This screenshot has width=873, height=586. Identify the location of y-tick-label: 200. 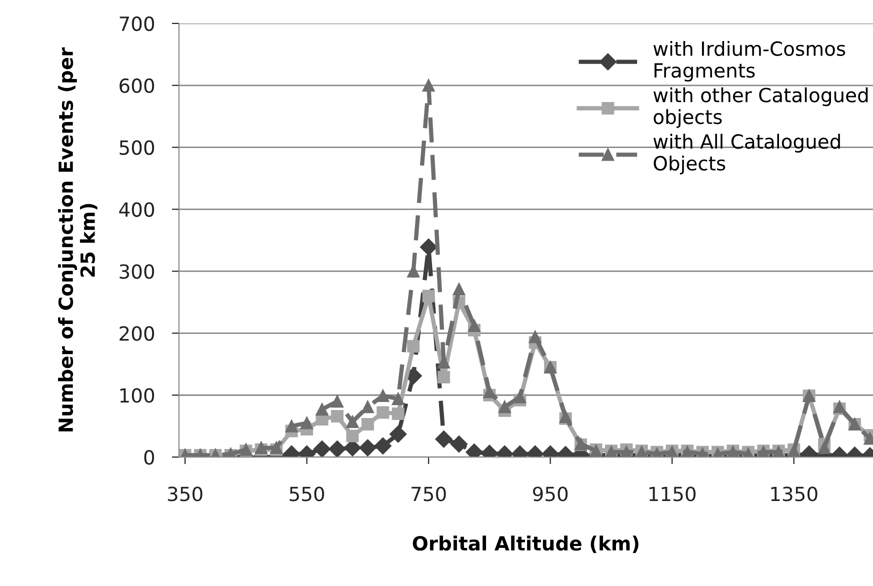
(137, 333).